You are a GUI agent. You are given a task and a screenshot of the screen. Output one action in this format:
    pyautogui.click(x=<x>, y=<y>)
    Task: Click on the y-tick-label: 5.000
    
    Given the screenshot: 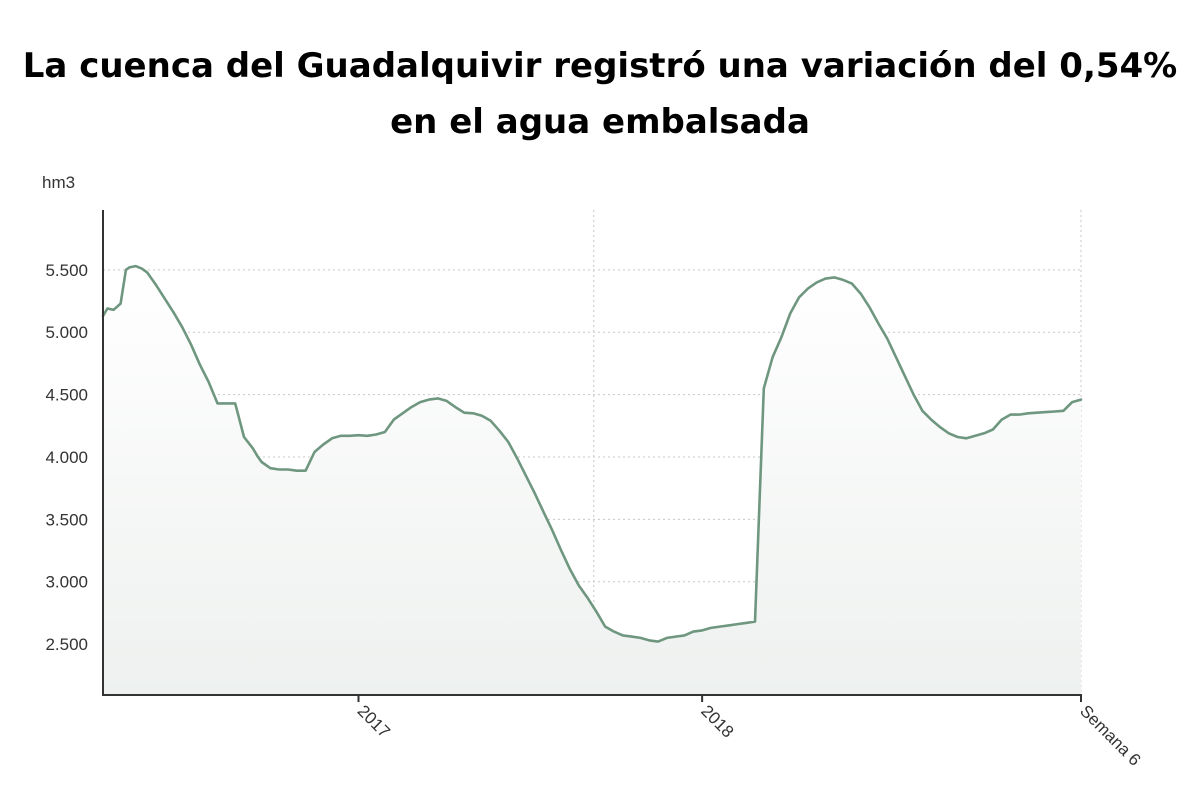 What is the action you would take?
    pyautogui.click(x=66, y=332)
    